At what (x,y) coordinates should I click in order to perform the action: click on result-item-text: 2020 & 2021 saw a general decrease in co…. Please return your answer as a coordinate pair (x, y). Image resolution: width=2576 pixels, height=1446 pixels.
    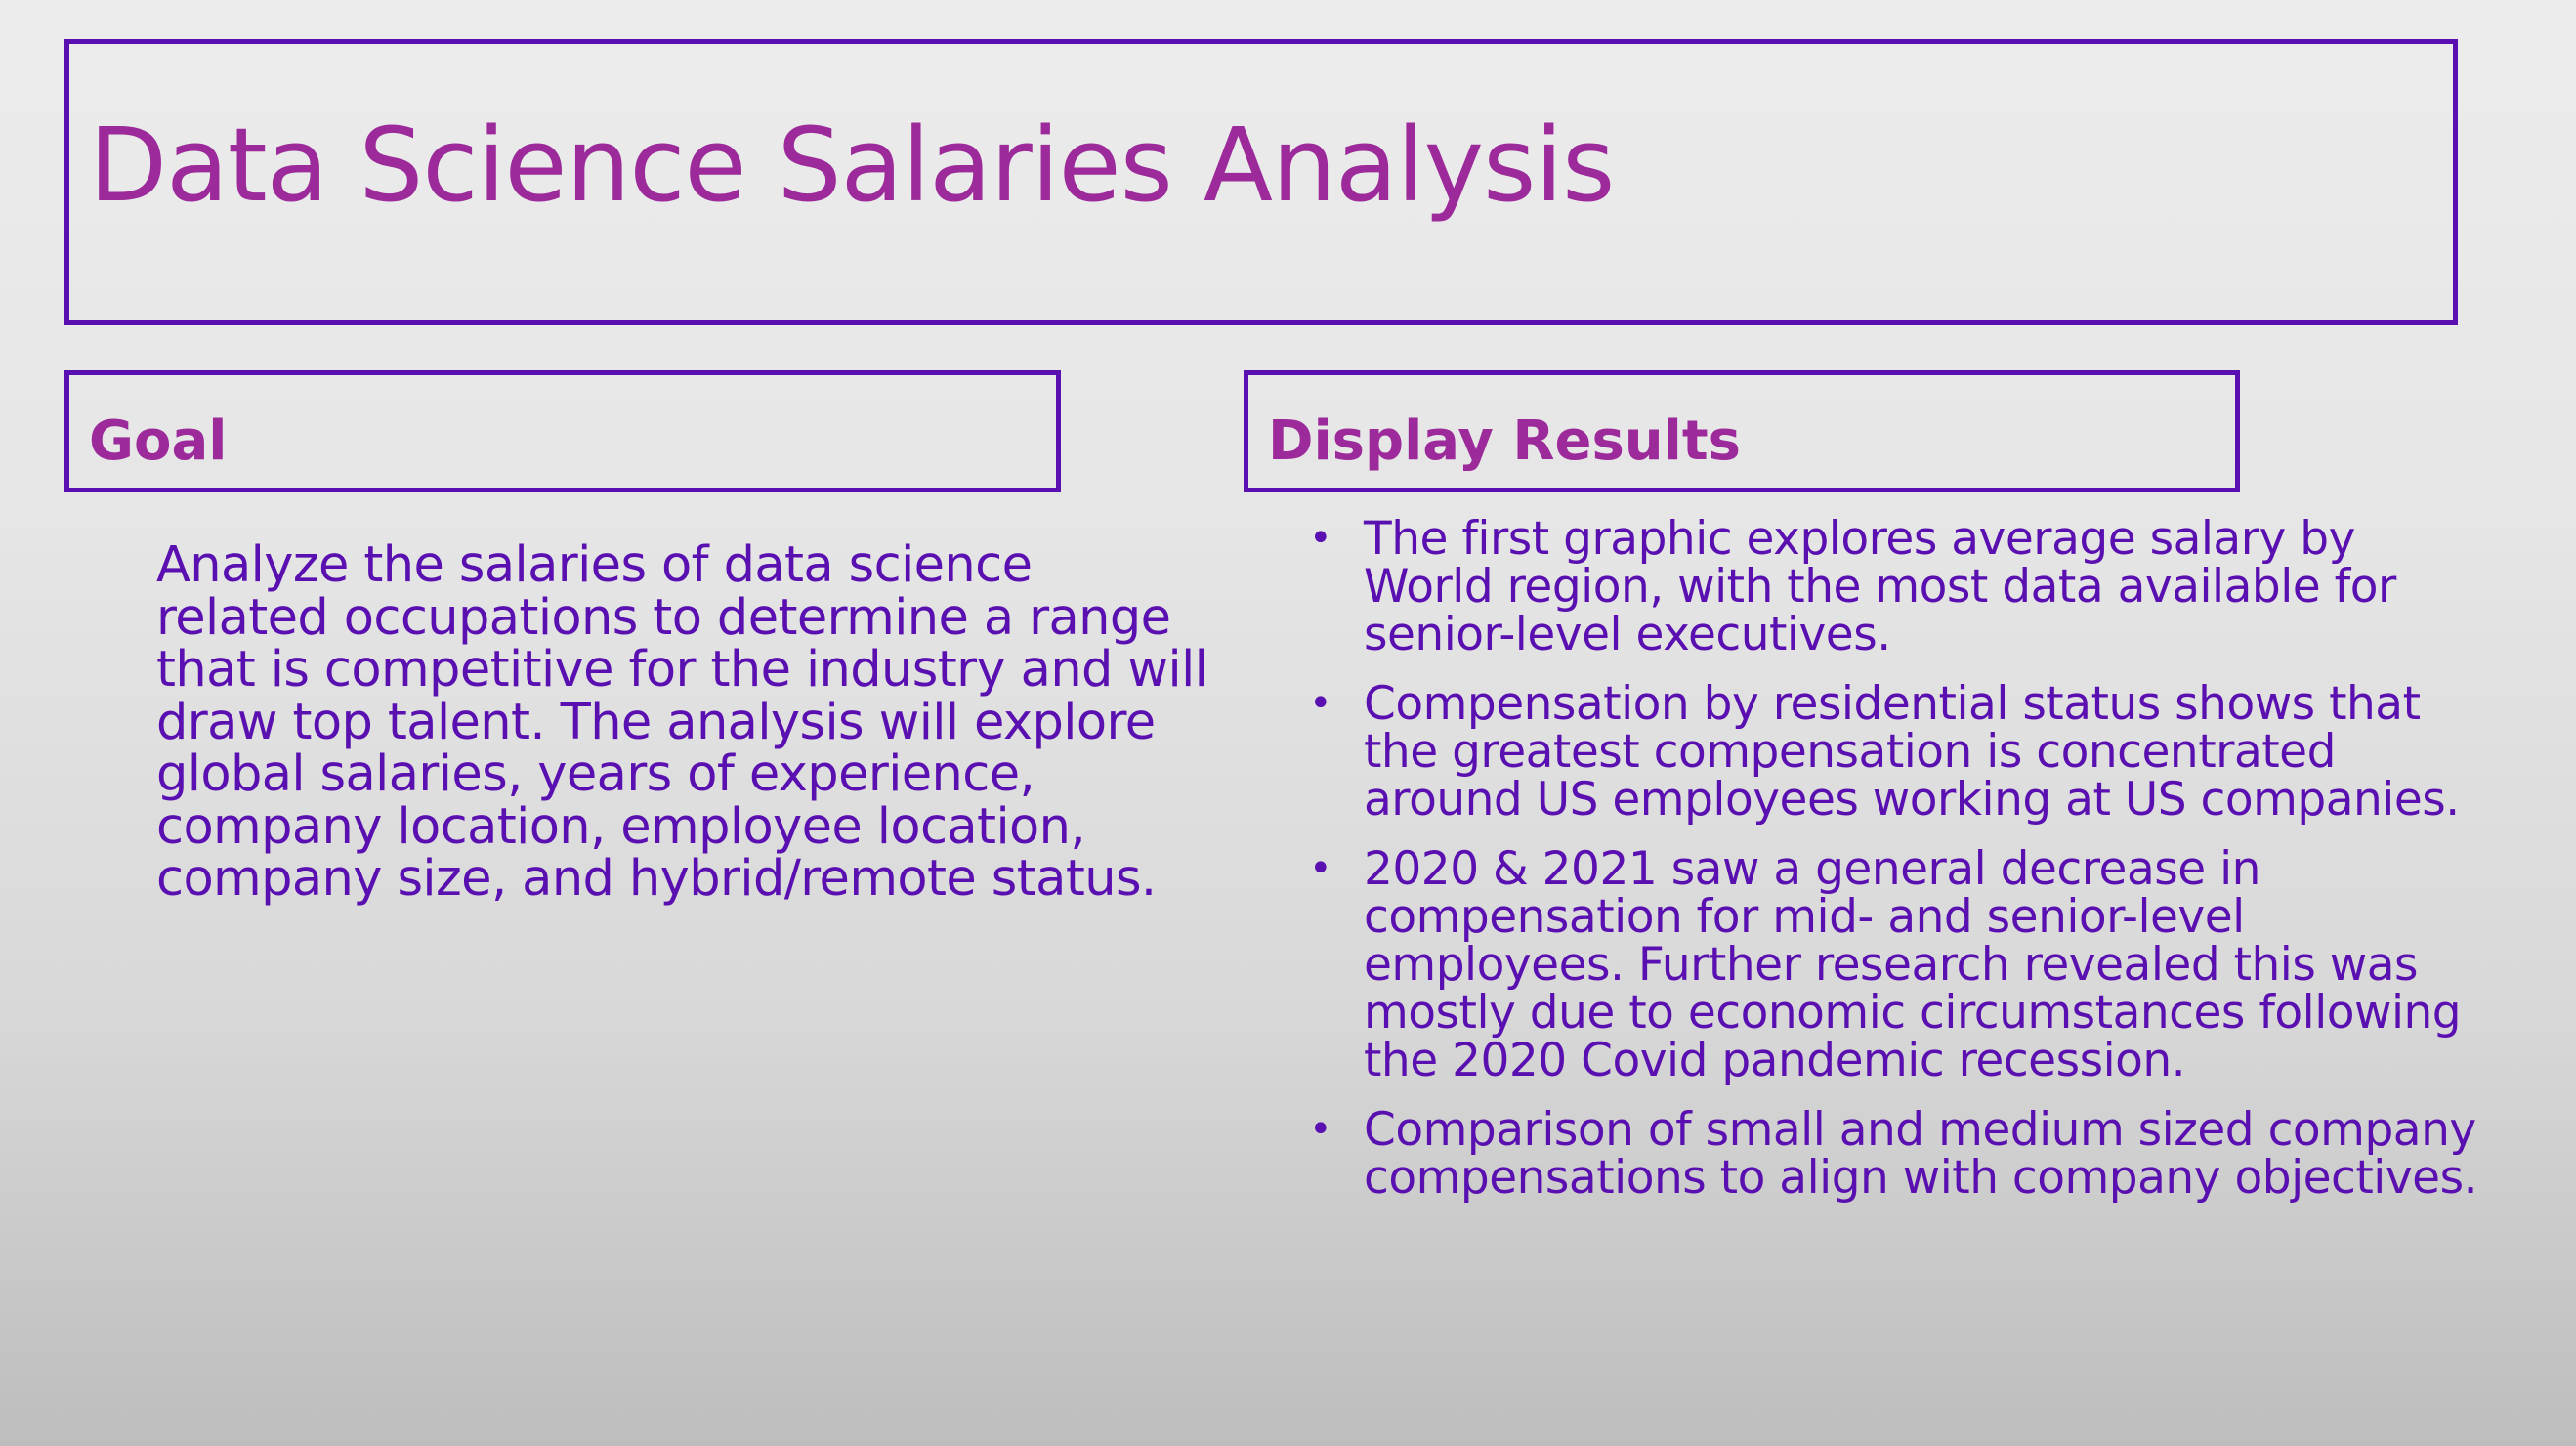
    Looking at the image, I should click on (1913, 964).